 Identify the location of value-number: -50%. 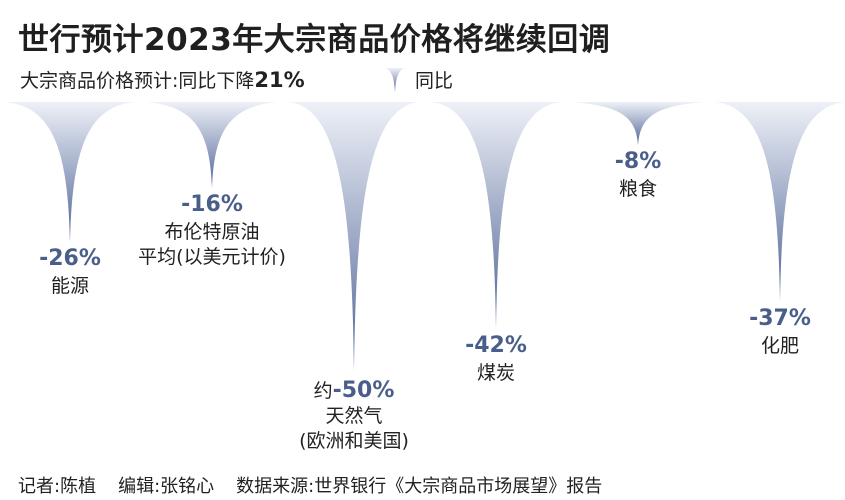
(363, 390).